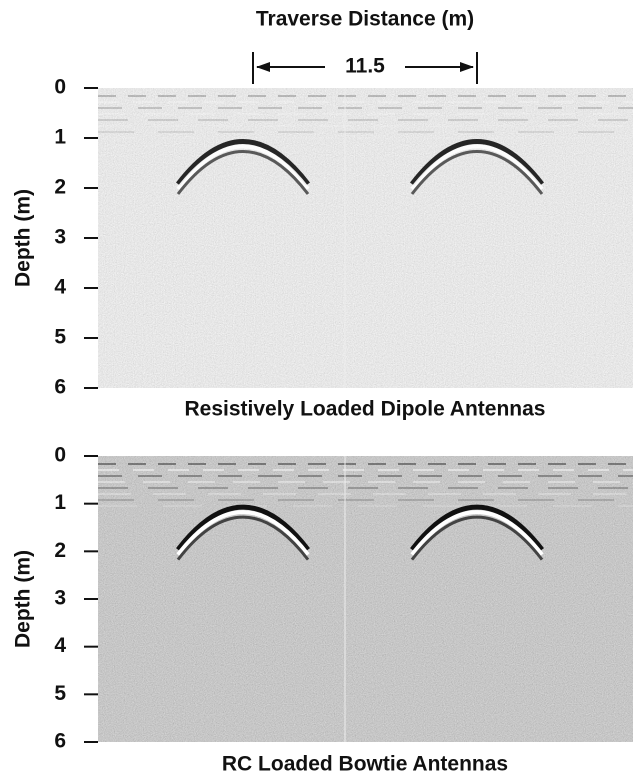 The width and height of the screenshot is (633, 780). I want to click on span-label: 11.5, so click(365, 66).